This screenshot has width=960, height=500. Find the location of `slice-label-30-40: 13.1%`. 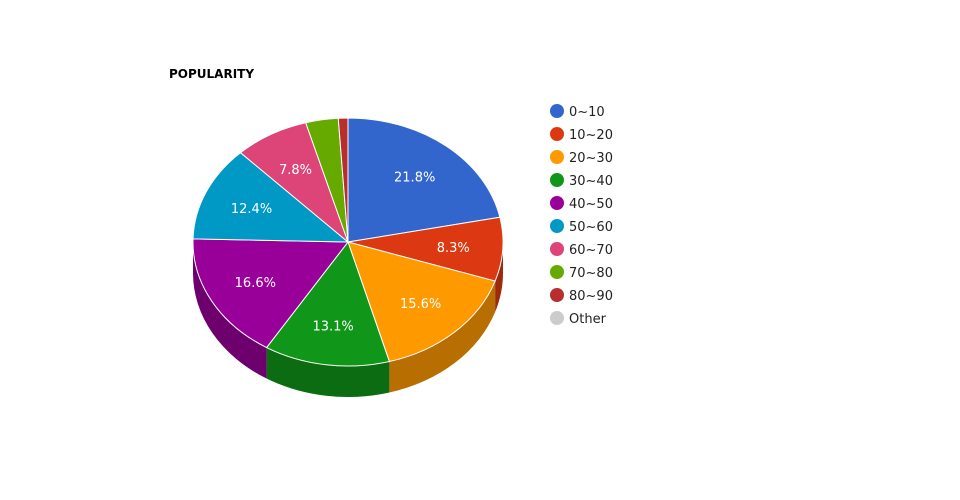

slice-label-30-40: 13.1% is located at coordinates (332, 326).